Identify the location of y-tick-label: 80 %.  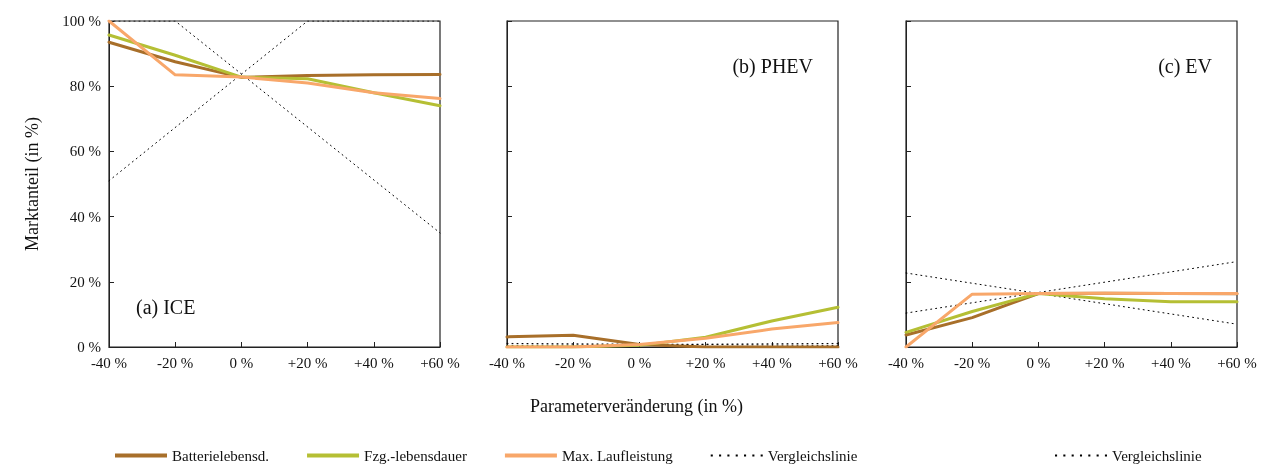
(85, 86).